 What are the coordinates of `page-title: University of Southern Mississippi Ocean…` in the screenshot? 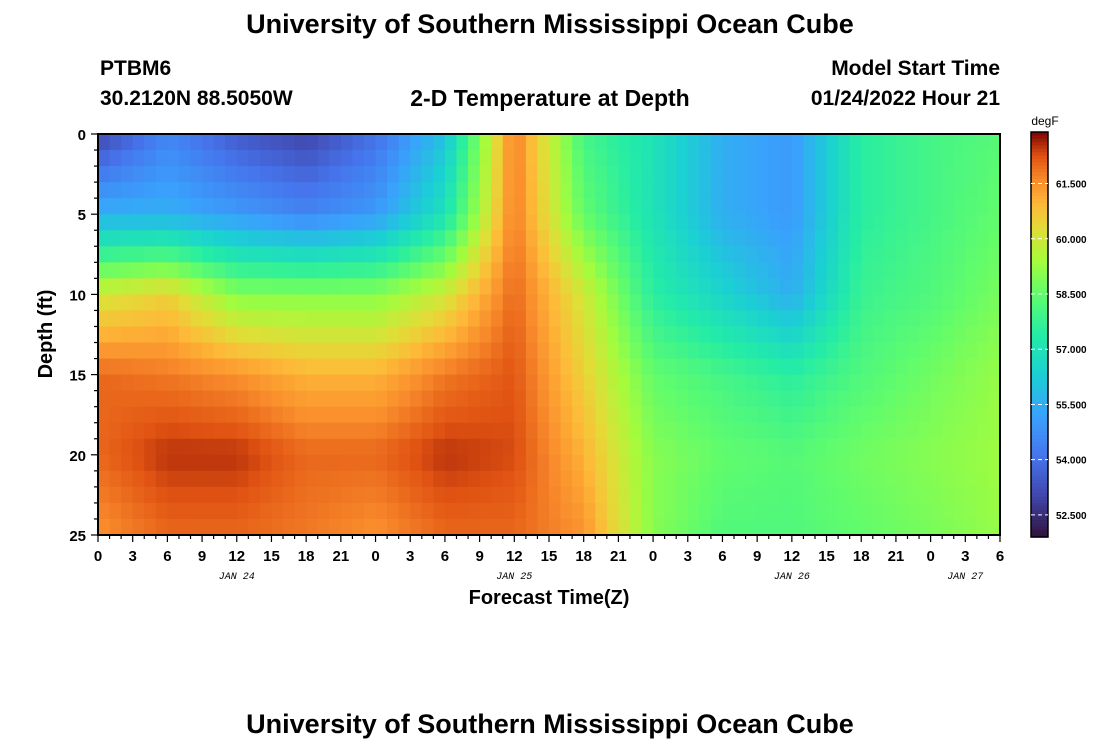 It's located at (550, 24).